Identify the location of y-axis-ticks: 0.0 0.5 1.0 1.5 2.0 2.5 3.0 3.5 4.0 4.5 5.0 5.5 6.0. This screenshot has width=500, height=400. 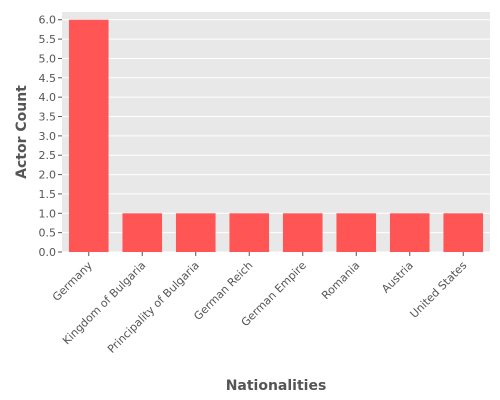
(50, 136).